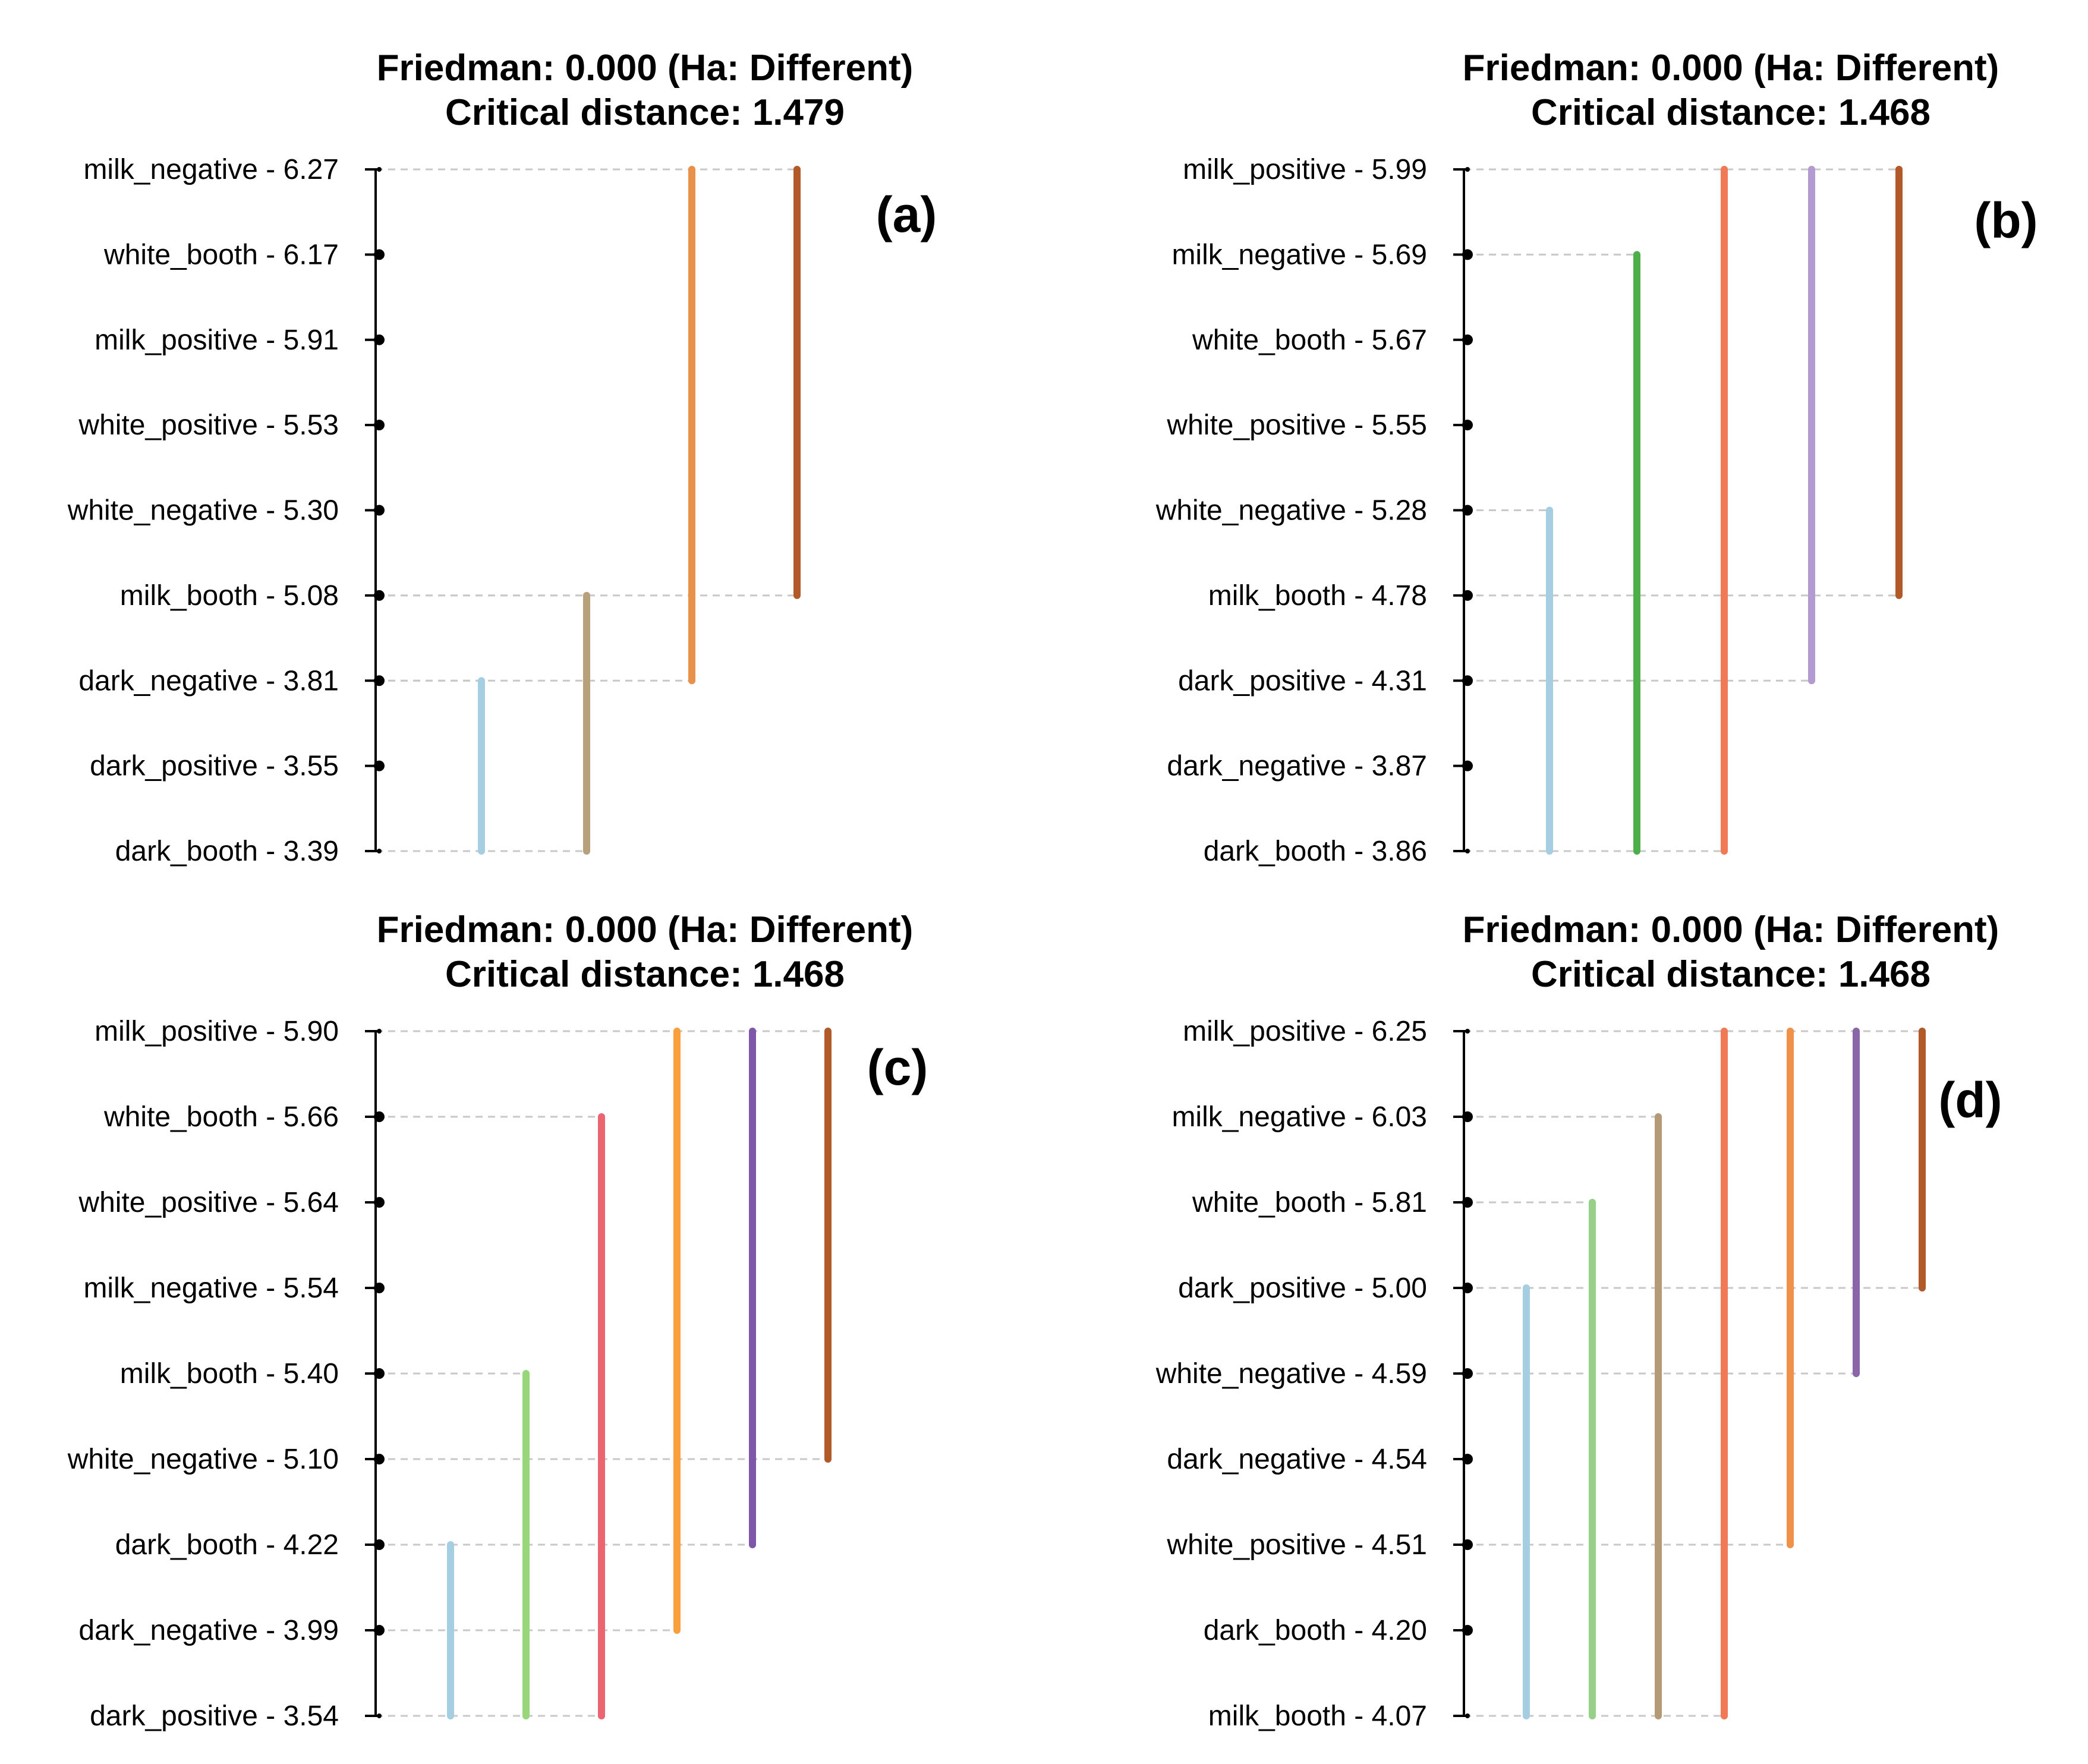  I want to click on rank-label-white_positive: white_positive - 5.55, so click(1296, 425).